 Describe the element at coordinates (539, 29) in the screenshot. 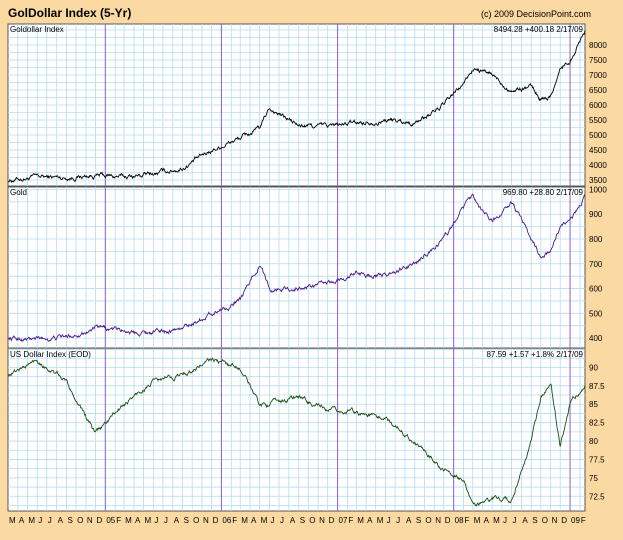

I see `panel-stats: 8494.28 +400.18 2/17/09` at that location.